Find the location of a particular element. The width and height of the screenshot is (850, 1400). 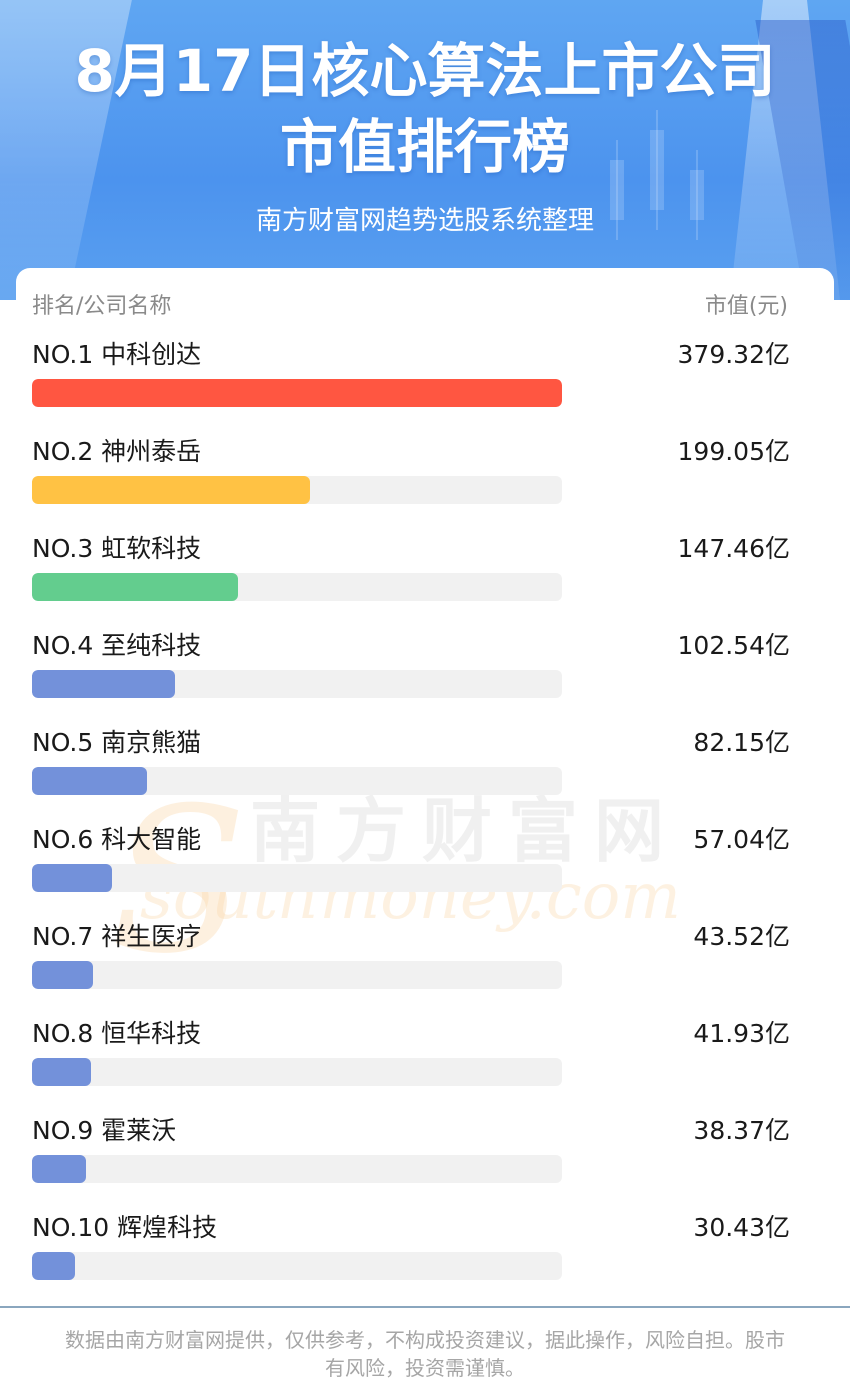

row-rank-name: NO.10 辉煌科技 is located at coordinates (124, 1228).